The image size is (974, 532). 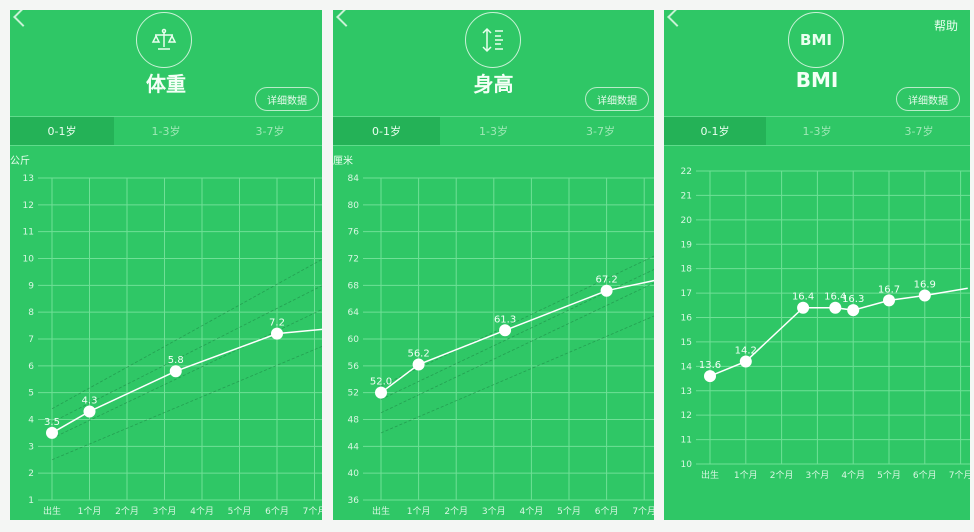 What do you see at coordinates (687, 221) in the screenshot?
I see `y-tick-label: 20` at bounding box center [687, 221].